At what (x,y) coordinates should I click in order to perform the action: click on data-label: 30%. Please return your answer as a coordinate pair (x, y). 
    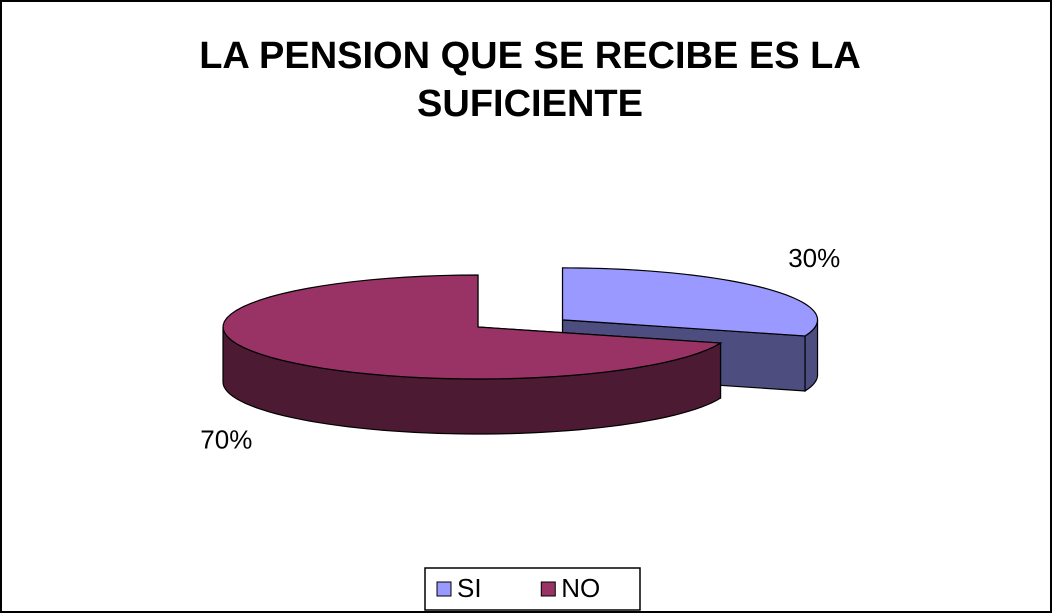
    Looking at the image, I should click on (814, 258).